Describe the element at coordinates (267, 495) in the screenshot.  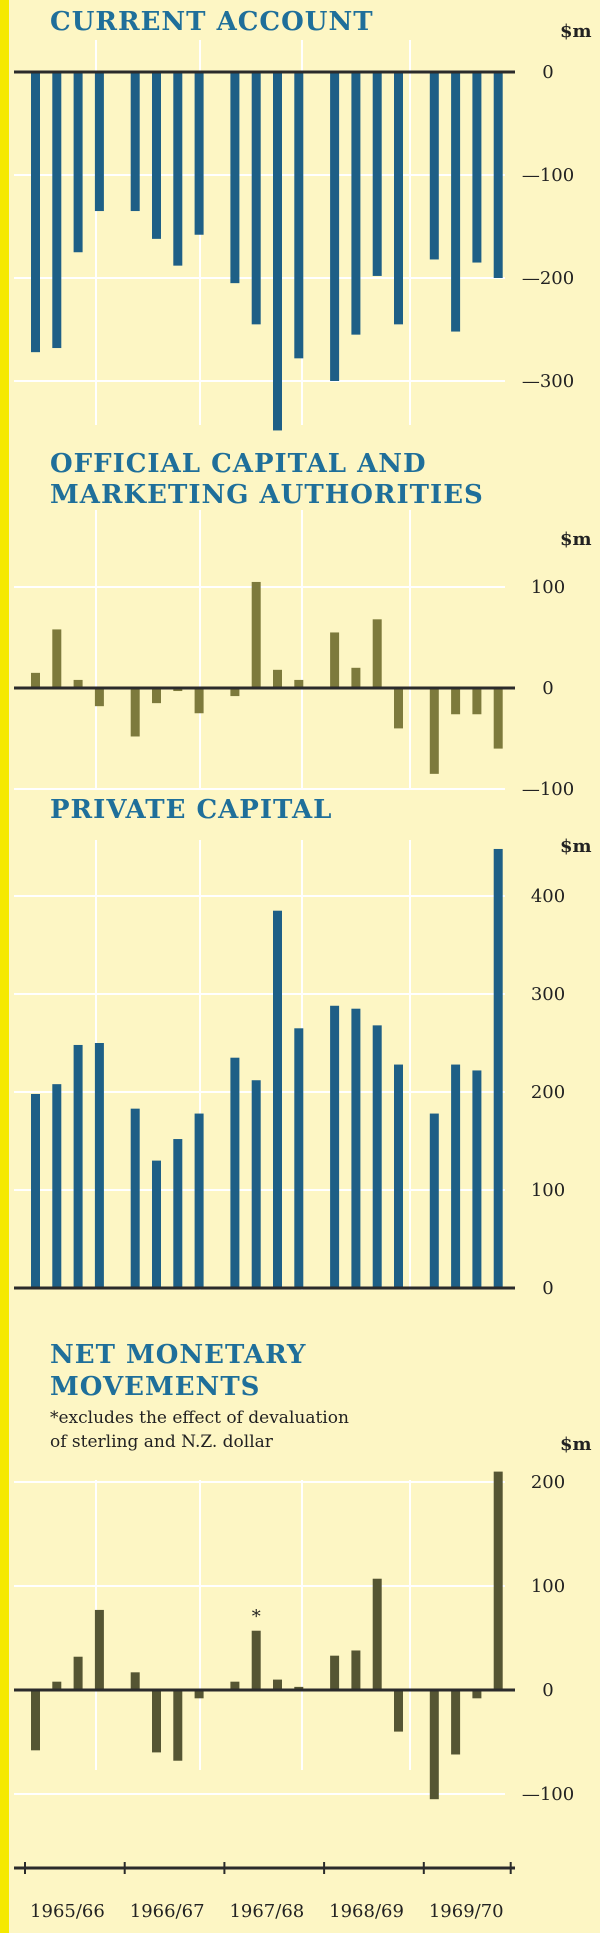
I see `chart-title: MARKETING AUTHORITIES` at that location.